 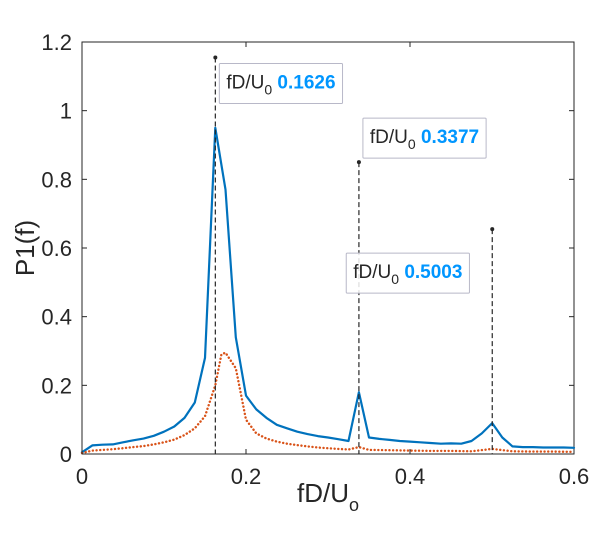 I want to click on x-tick-label: 0, so click(x=82, y=476).